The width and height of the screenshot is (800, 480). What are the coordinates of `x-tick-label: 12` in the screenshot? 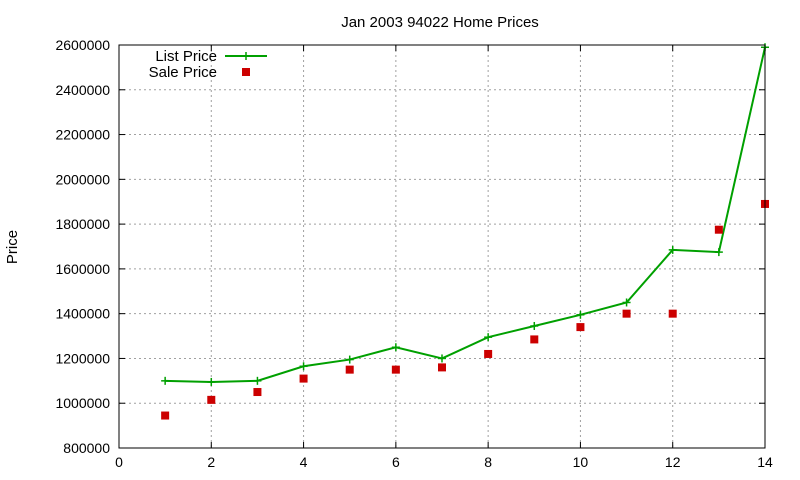 It's located at (673, 462).